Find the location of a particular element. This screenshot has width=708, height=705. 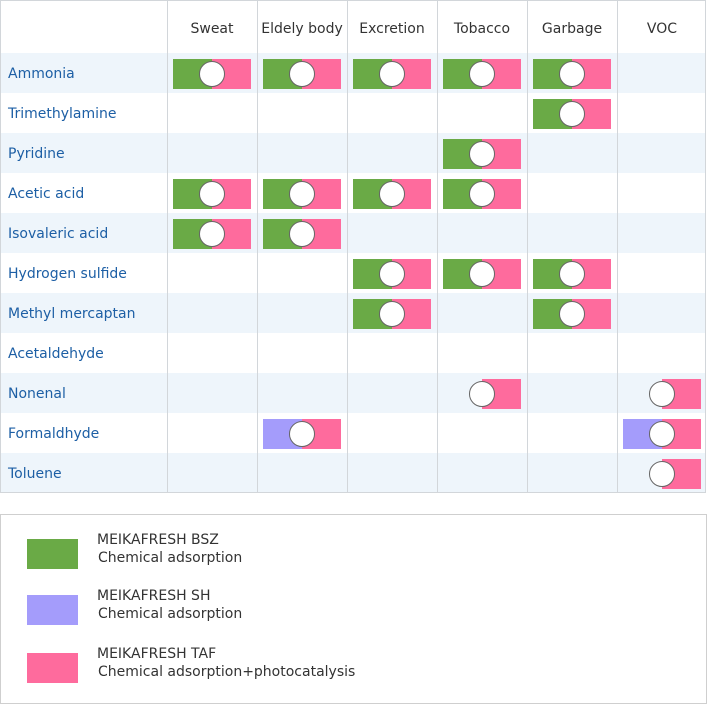

row-label: Trimethylamine is located at coordinates (62, 114).